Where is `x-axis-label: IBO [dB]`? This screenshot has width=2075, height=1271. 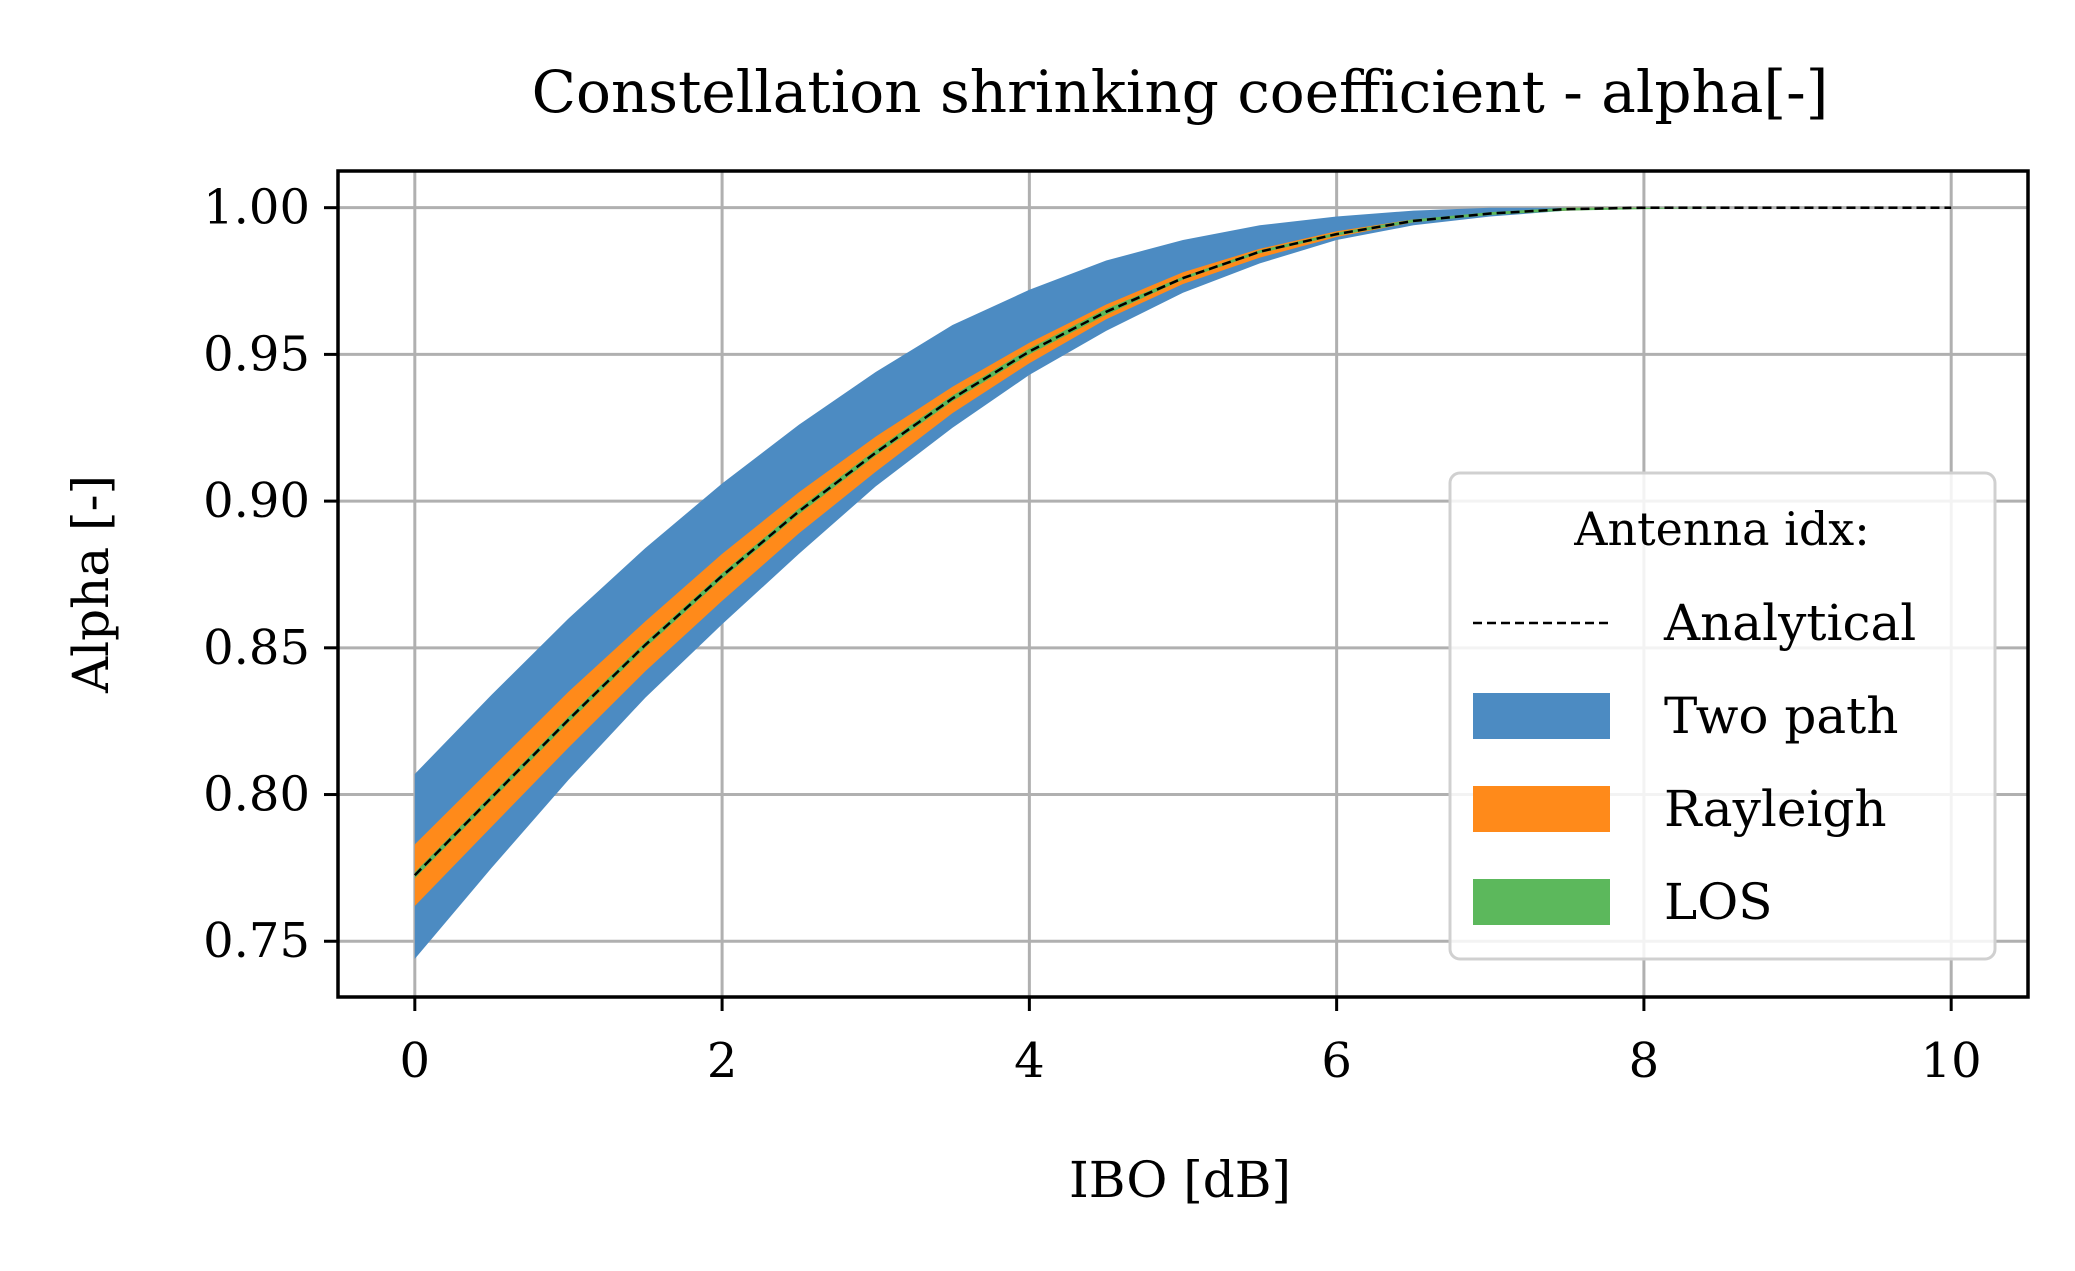 x-axis-label: IBO [dB] is located at coordinates (1180, 1180).